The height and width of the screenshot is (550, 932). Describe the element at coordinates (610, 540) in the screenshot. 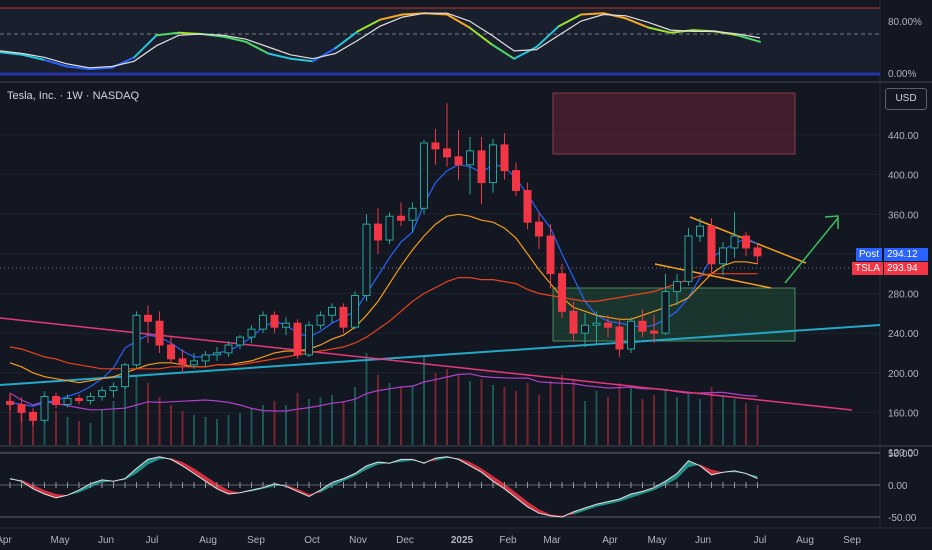

I see `time-axis-label: Apr` at that location.